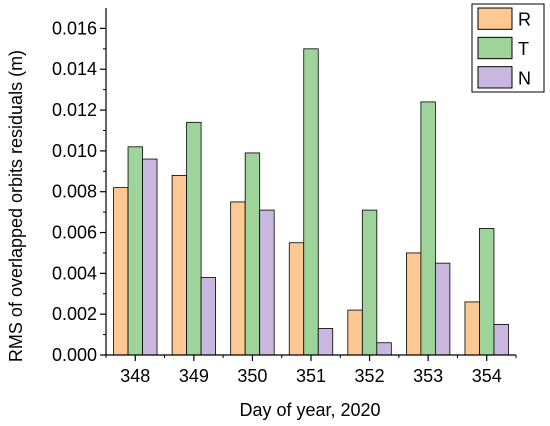 The image size is (550, 426). I want to click on legend: RTN, so click(508, 48).